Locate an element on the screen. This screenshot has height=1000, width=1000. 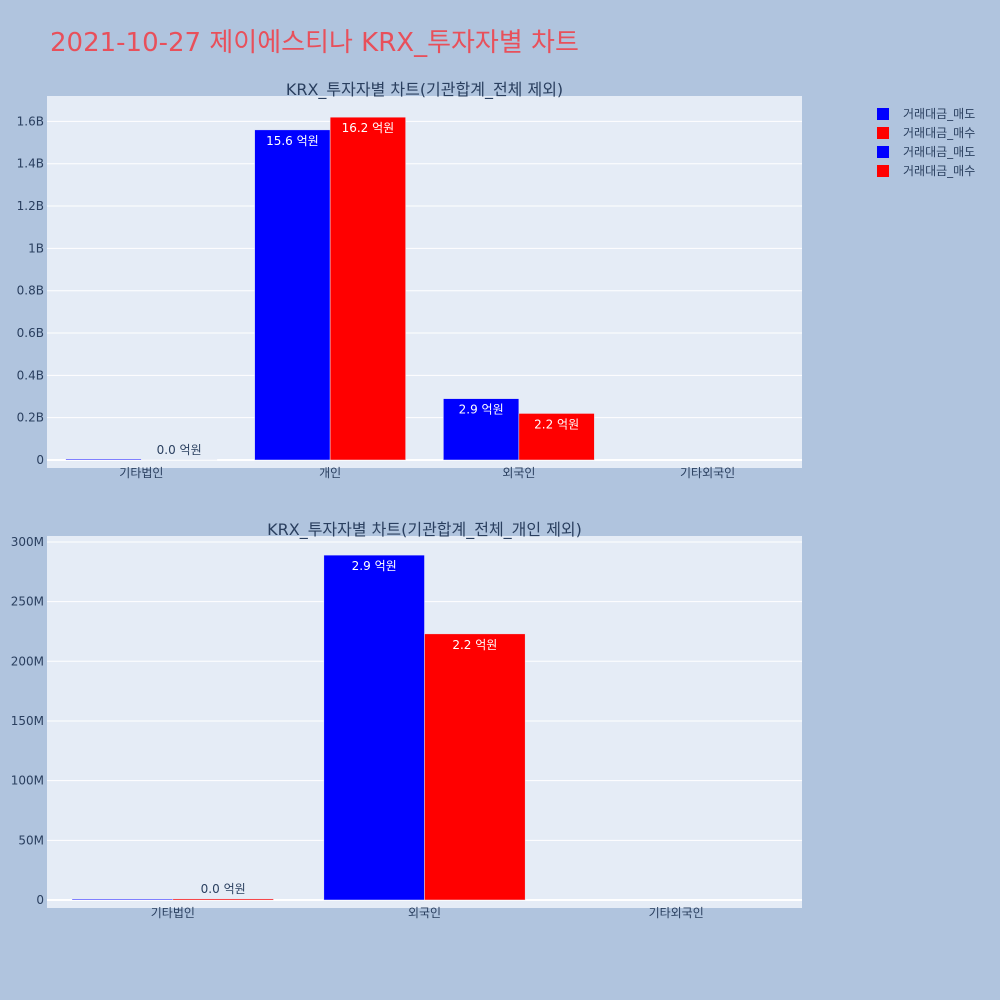
y-tick-label: 1B is located at coordinates (36, 248).